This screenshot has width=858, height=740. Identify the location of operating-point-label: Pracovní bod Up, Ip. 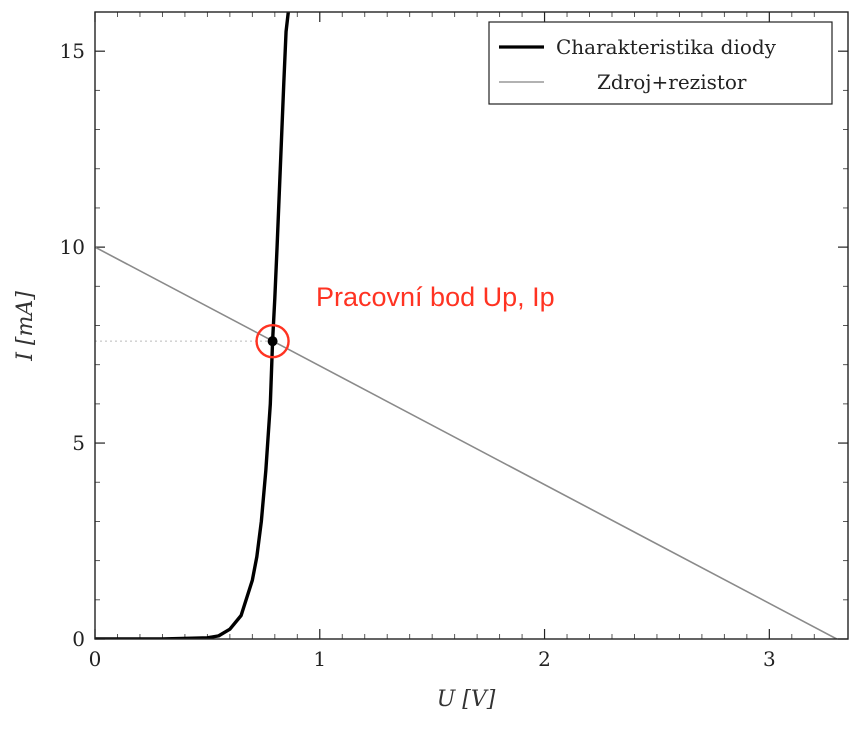
(435, 297).